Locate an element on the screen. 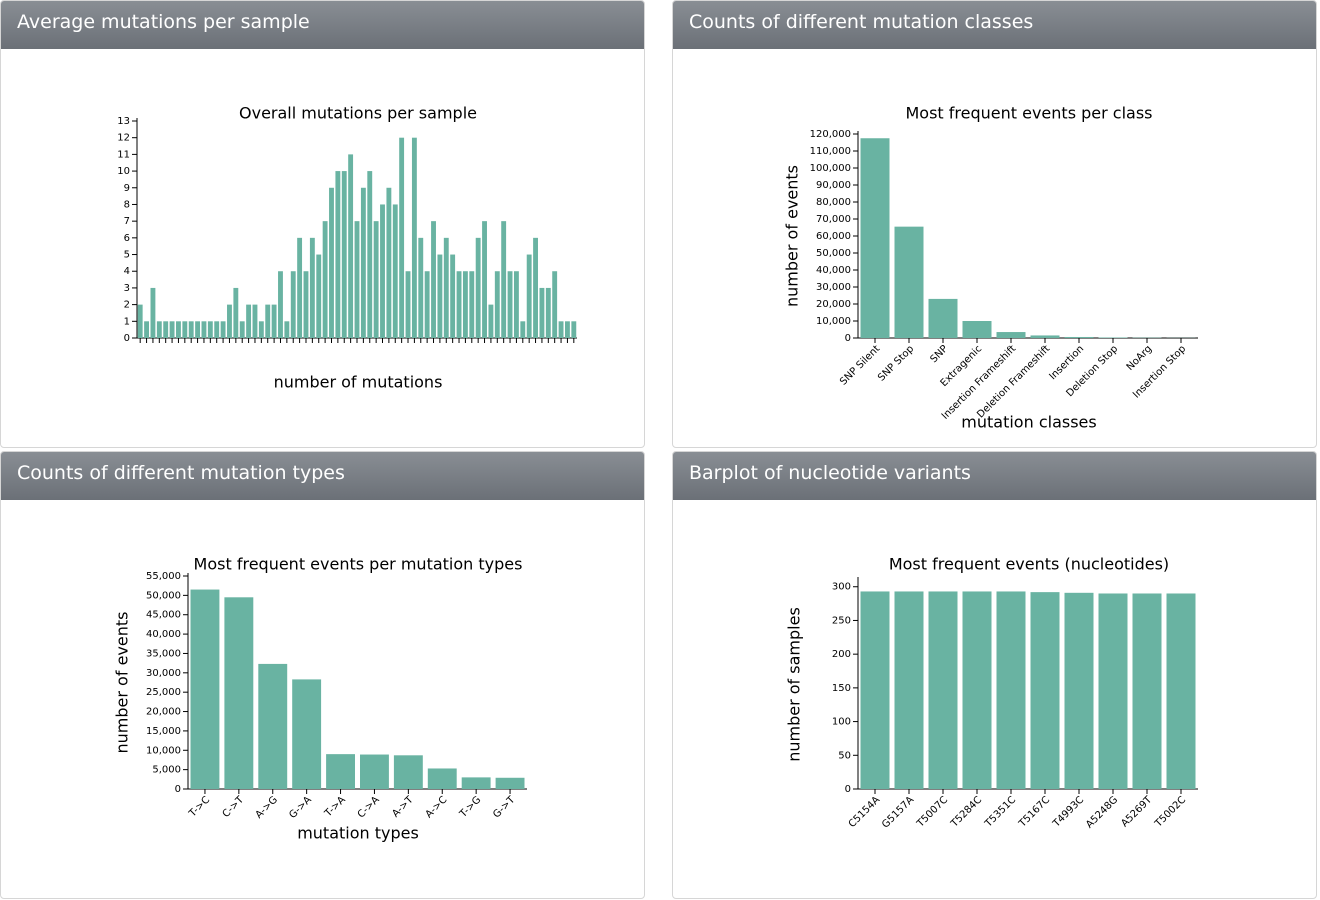 Image resolution: width=1320 pixels, height=900 pixels. y-tick-label: 150 is located at coordinates (841, 688).